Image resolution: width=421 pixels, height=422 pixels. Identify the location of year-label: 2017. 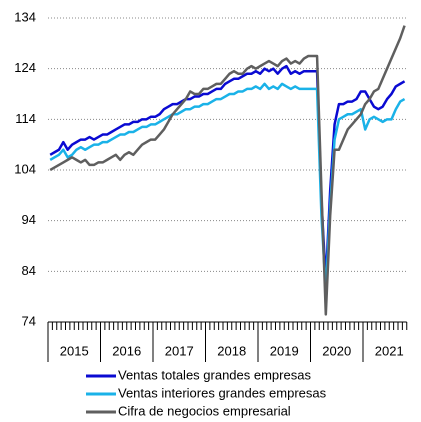
(179, 350).